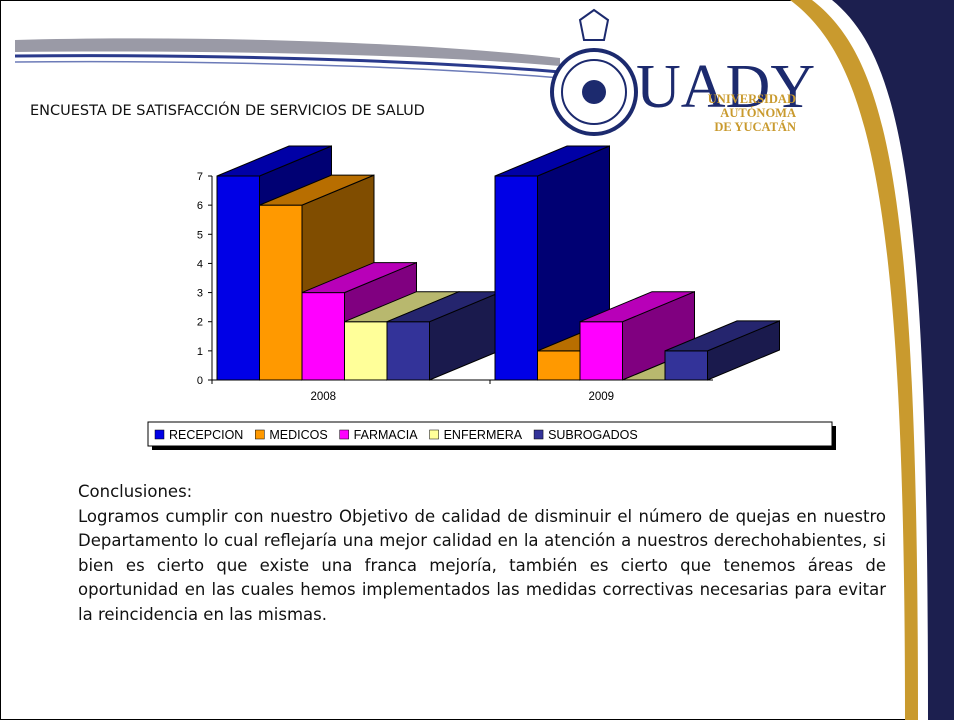  Describe the element at coordinates (200, 264) in the screenshot. I see `y-tick-label: 4` at that location.